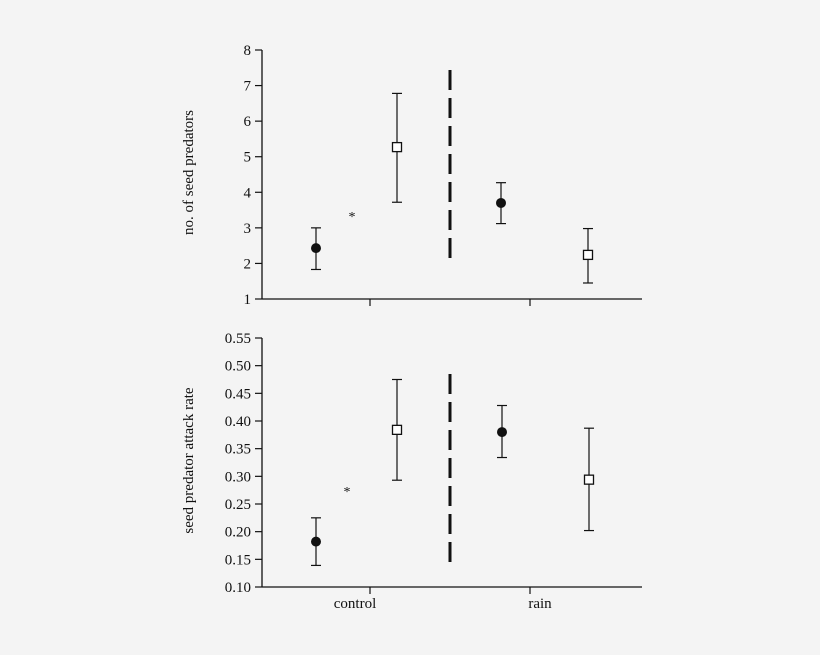 The width and height of the screenshot is (820, 655). Describe the element at coordinates (248, 158) in the screenshot. I see `y-tick-label: 5` at that location.